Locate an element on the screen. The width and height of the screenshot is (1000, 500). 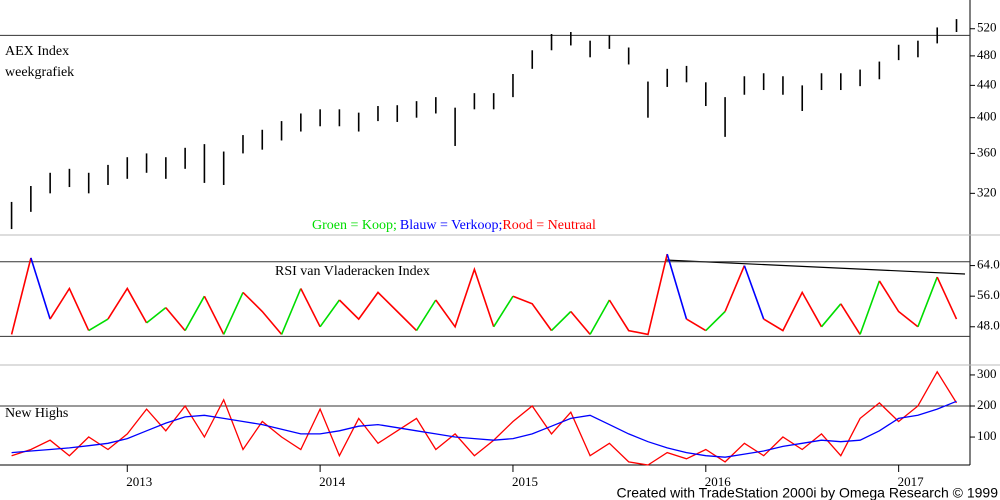
x-tick-label: 2017 is located at coordinates (911, 481).